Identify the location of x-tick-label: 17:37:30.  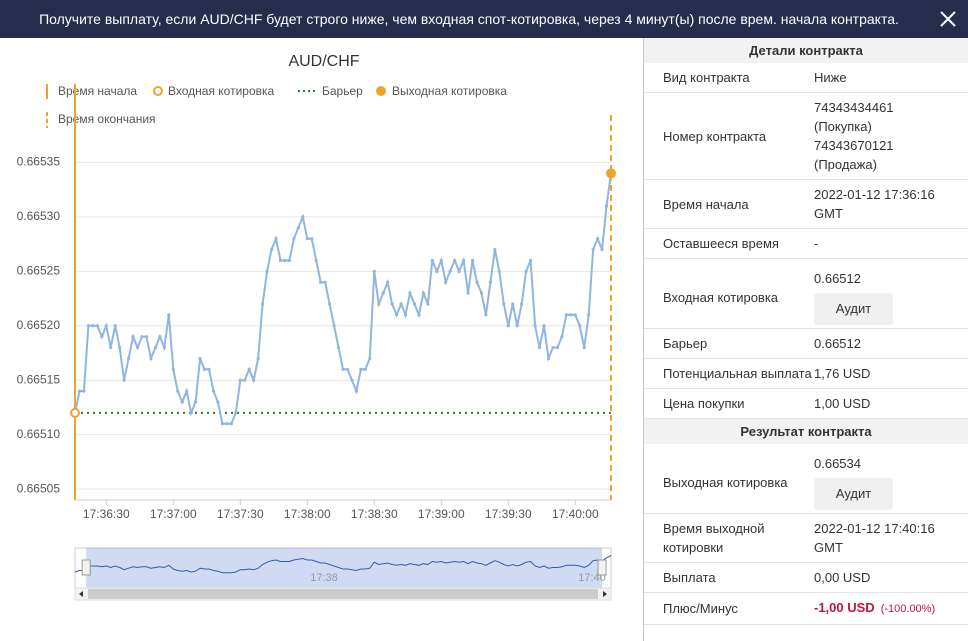
(240, 514).